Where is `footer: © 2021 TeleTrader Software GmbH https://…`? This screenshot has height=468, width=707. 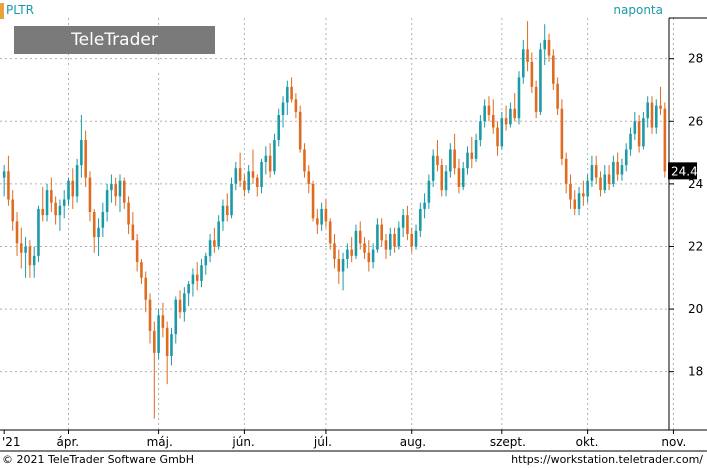 footer: © 2021 TeleTrader Software GmbH https://… is located at coordinates (353, 460).